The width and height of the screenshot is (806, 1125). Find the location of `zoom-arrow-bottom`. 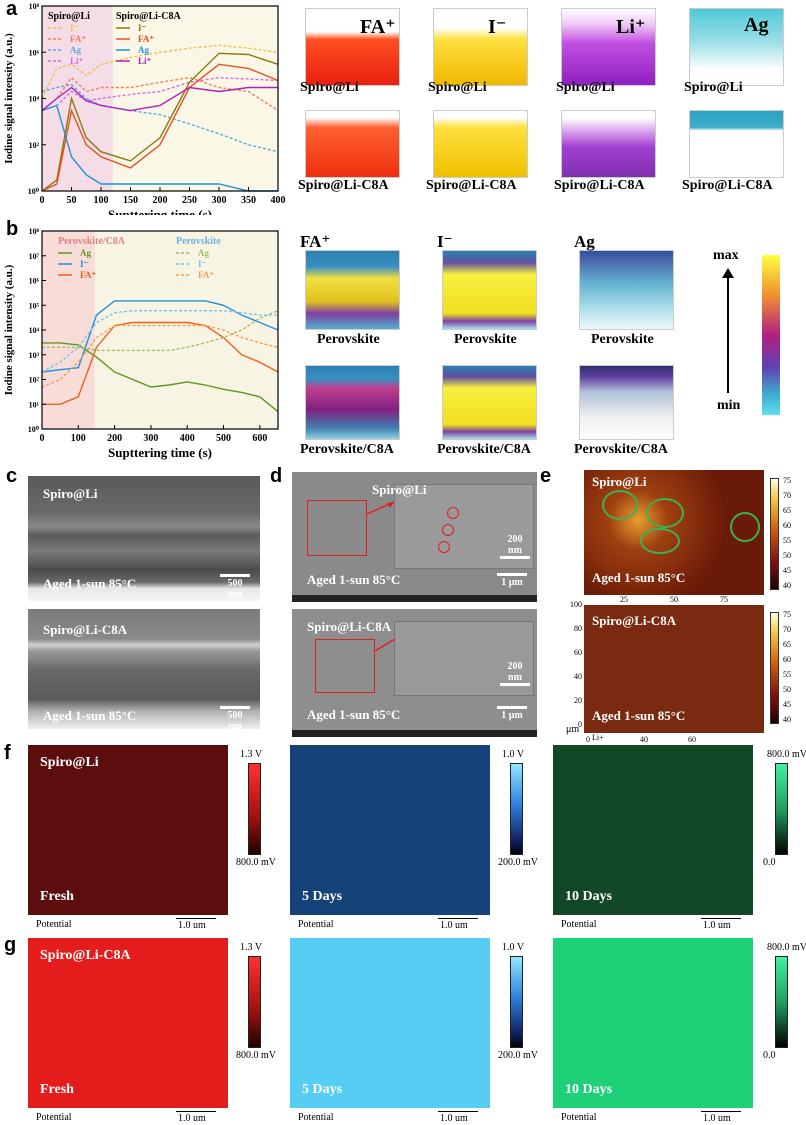

zoom-arrow-bottom is located at coordinates (385, 645).